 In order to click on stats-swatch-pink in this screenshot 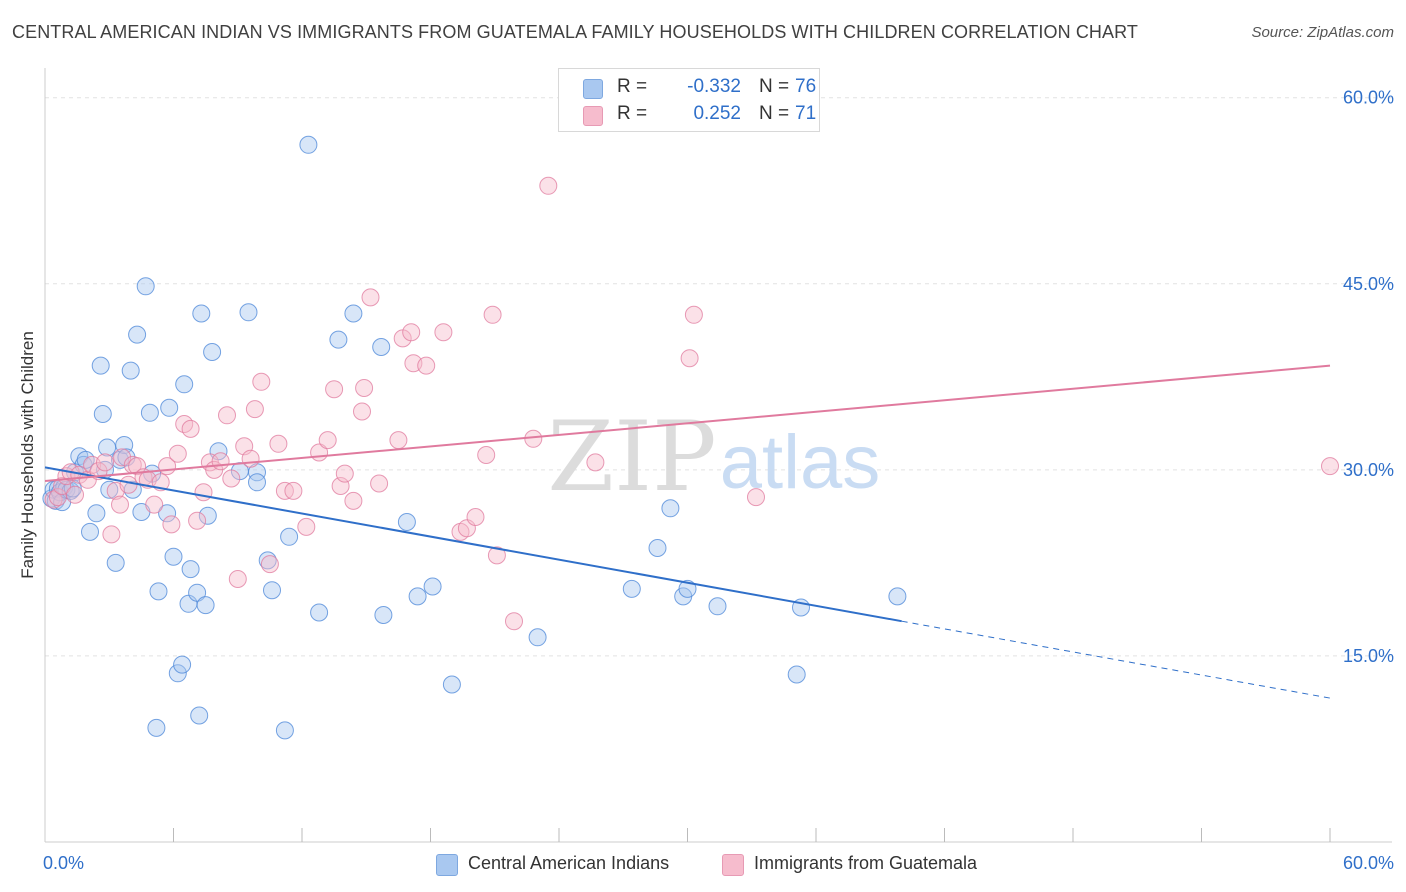, I will do `click(593, 116)`.